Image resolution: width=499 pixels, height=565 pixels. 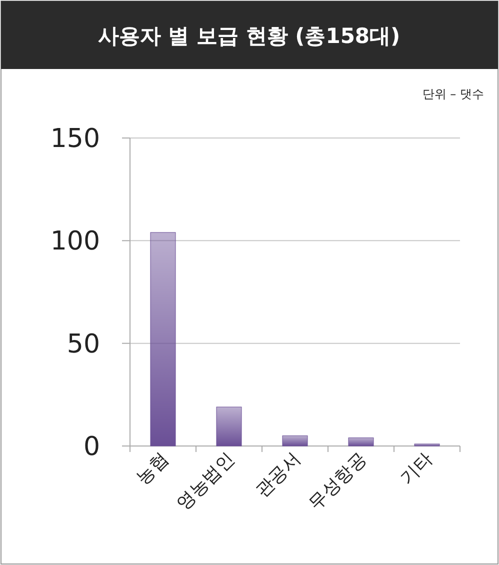 What do you see at coordinates (91, 447) in the screenshot?
I see `y-tick-label: 0` at bounding box center [91, 447].